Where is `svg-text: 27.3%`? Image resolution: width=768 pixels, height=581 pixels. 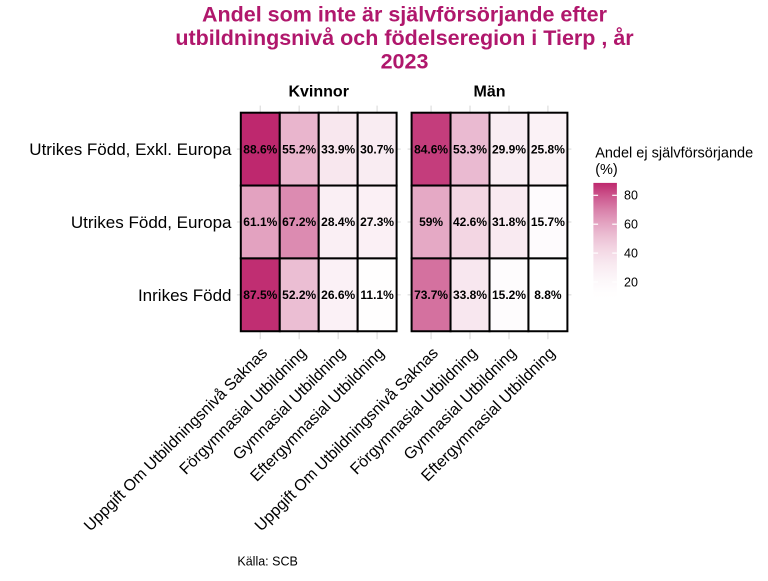 svg-text: 27.3% is located at coordinates (377, 222).